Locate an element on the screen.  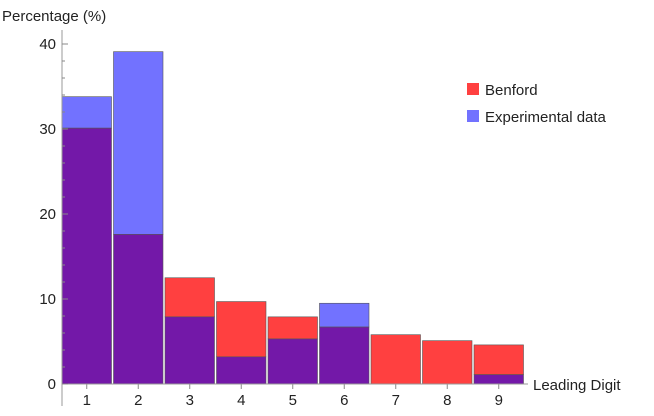
x-tick-label-2: 2 is located at coordinates (138, 400).